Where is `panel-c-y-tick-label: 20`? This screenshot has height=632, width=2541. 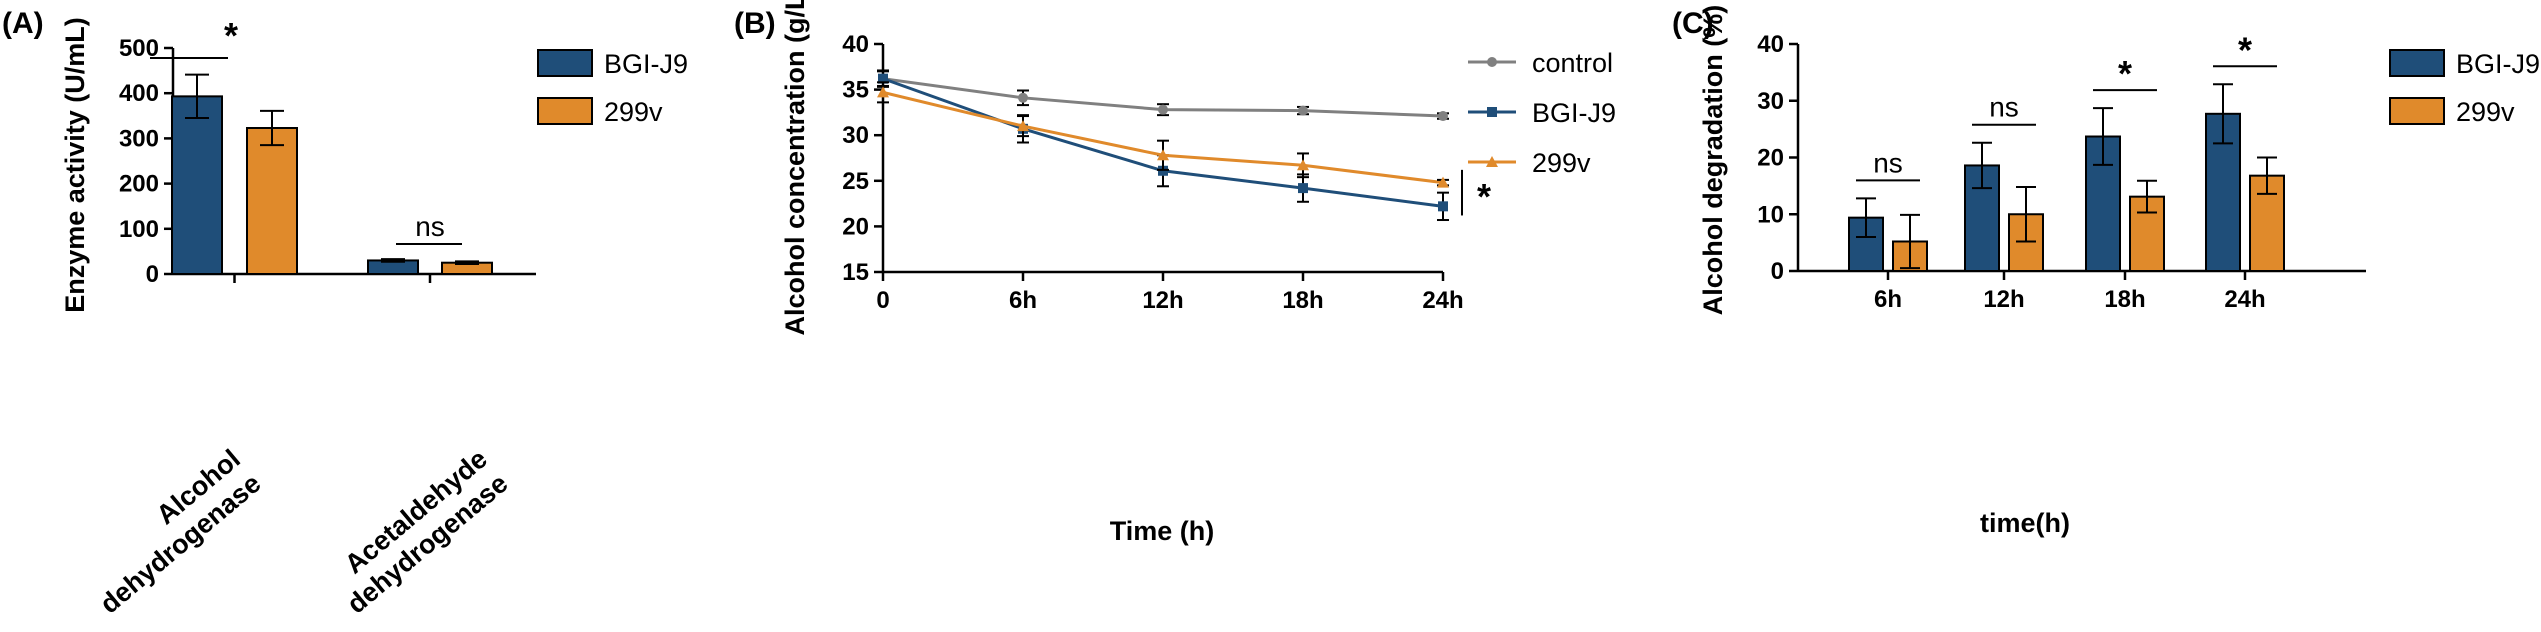
panel-c-y-tick-label: 20 is located at coordinates (1770, 158).